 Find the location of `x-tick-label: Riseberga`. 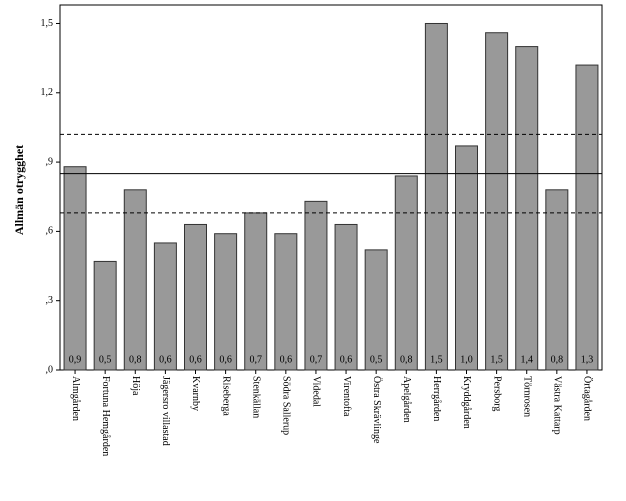

x-tick-label: Riseberga is located at coordinates (225, 396).